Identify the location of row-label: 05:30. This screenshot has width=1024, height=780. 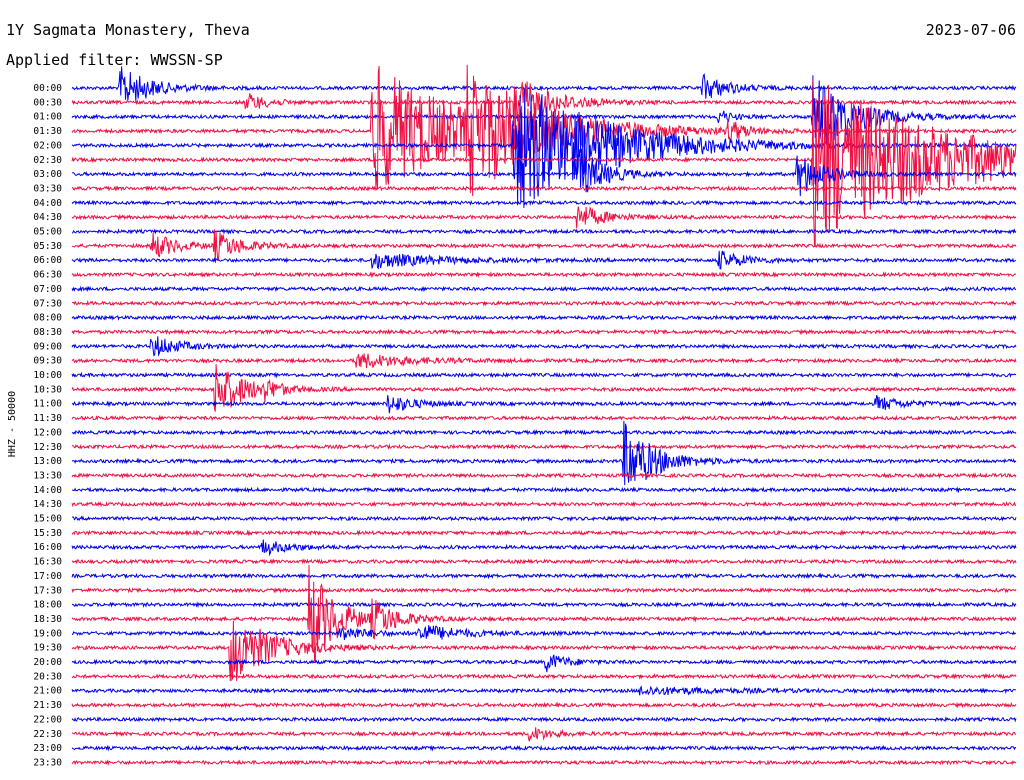
(47, 246).